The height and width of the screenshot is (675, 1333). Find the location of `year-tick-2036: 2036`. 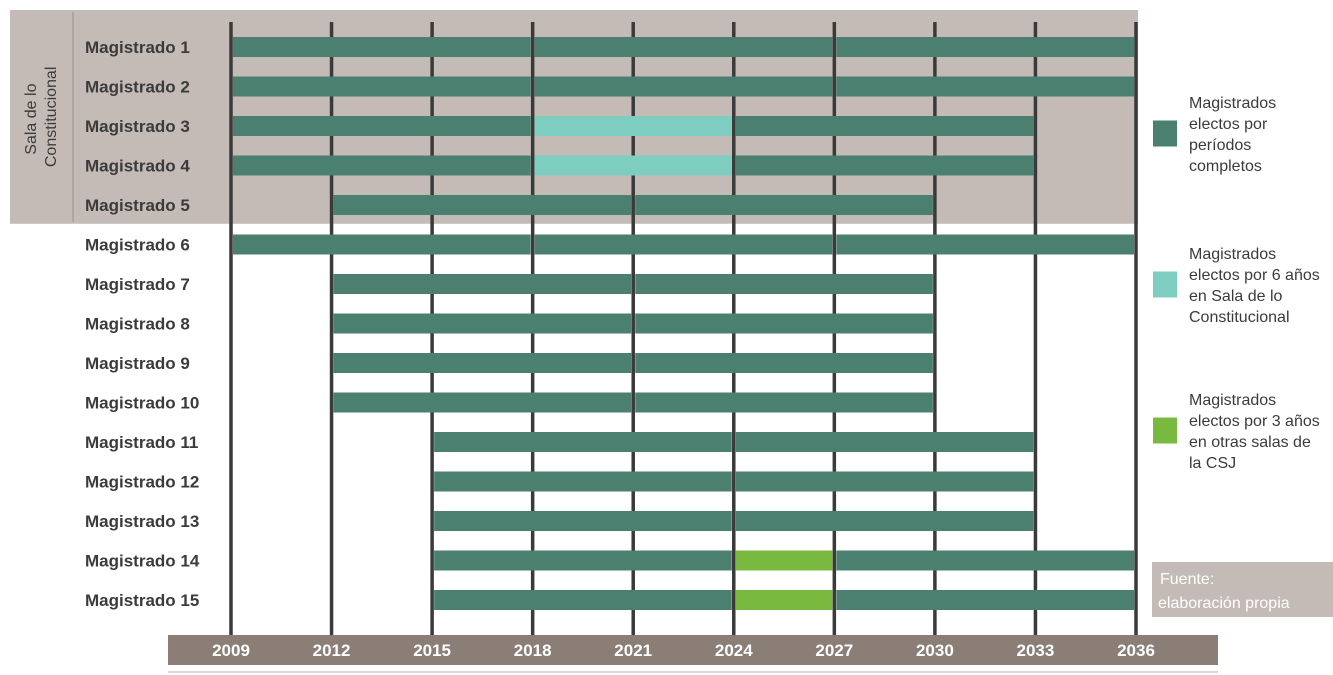

year-tick-2036: 2036 is located at coordinates (1136, 650).